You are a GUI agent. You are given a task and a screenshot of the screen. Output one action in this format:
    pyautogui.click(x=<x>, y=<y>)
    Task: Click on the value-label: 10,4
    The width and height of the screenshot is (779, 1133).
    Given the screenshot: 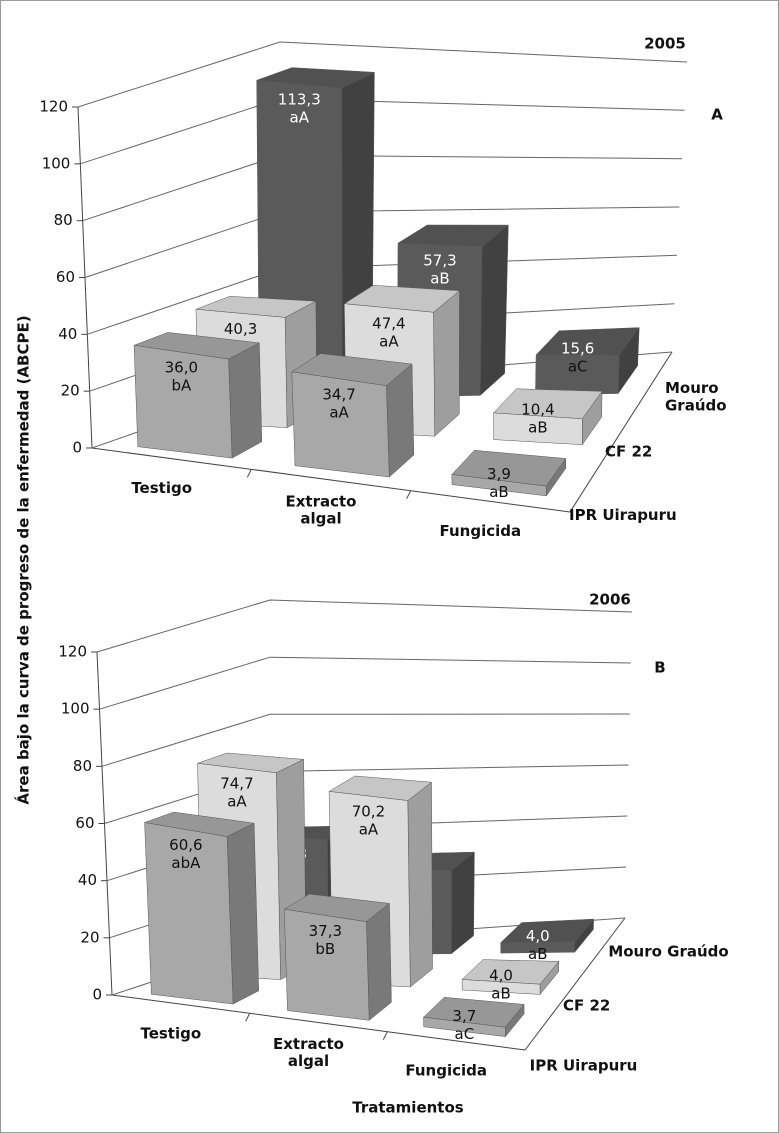 What is the action you would take?
    pyautogui.click(x=537, y=409)
    